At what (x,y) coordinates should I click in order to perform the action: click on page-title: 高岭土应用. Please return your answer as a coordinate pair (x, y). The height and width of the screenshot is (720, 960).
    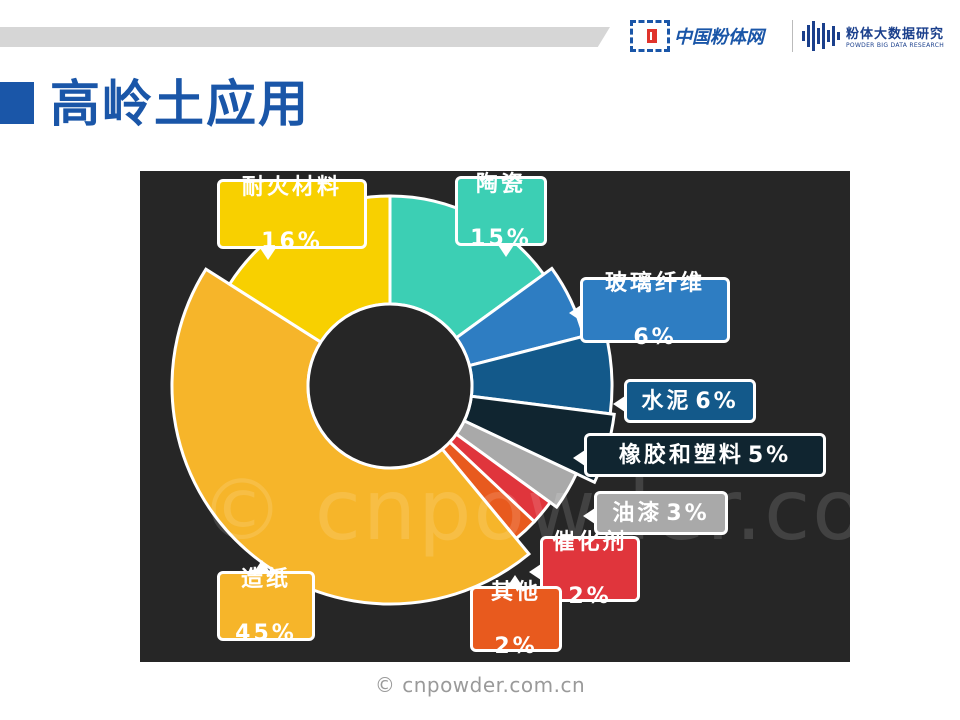
    Looking at the image, I should click on (180, 104).